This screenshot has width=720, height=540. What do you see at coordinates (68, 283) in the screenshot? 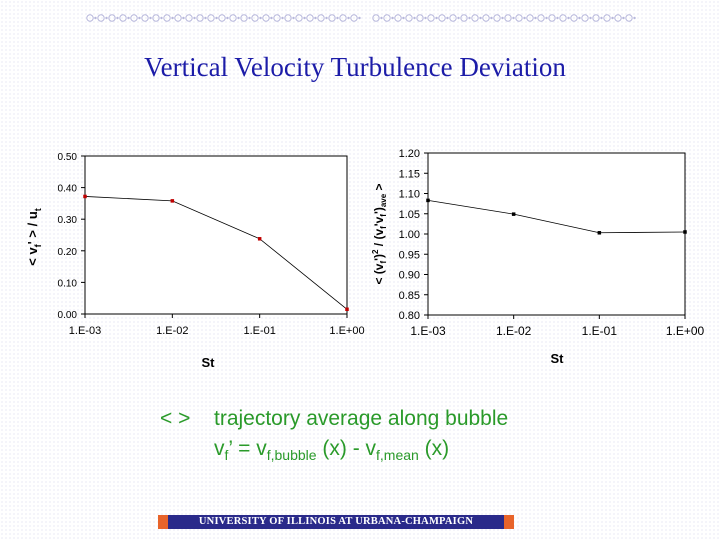
I see `y-tick-label: 0.10` at bounding box center [68, 283].